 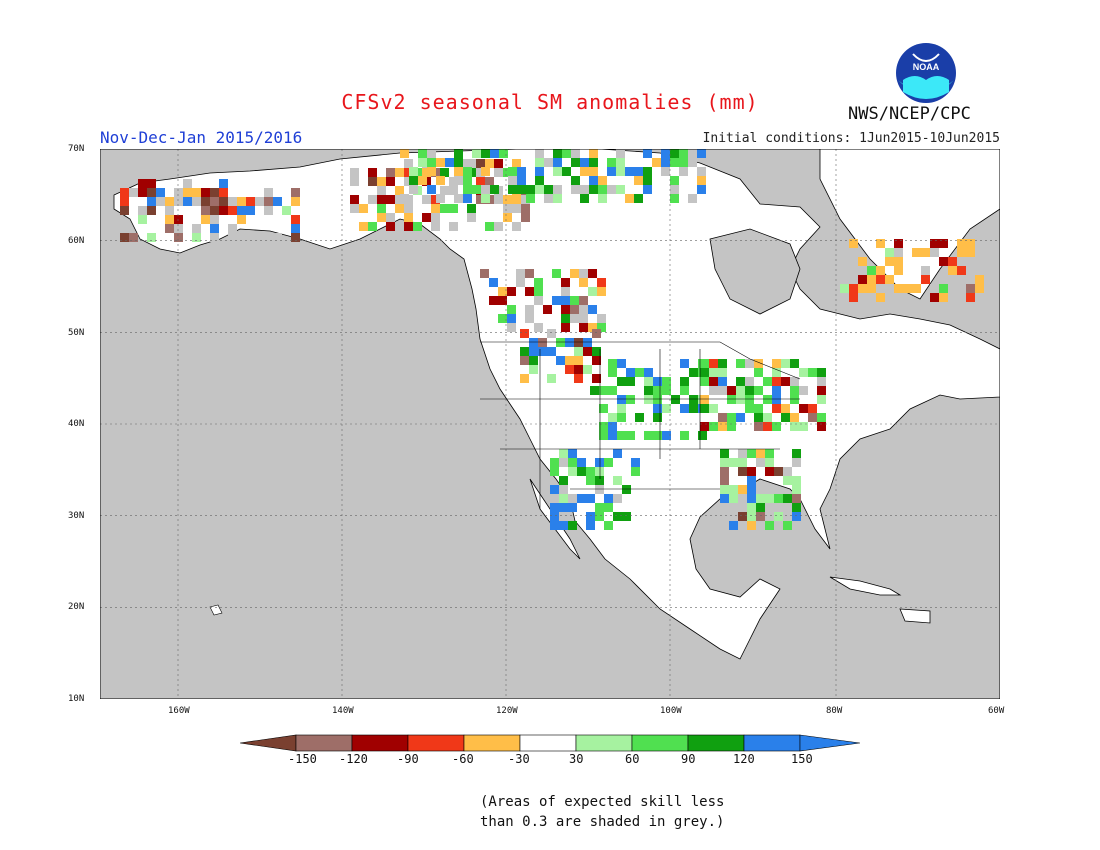 I want to click on hawaii, so click(x=216, y=610).